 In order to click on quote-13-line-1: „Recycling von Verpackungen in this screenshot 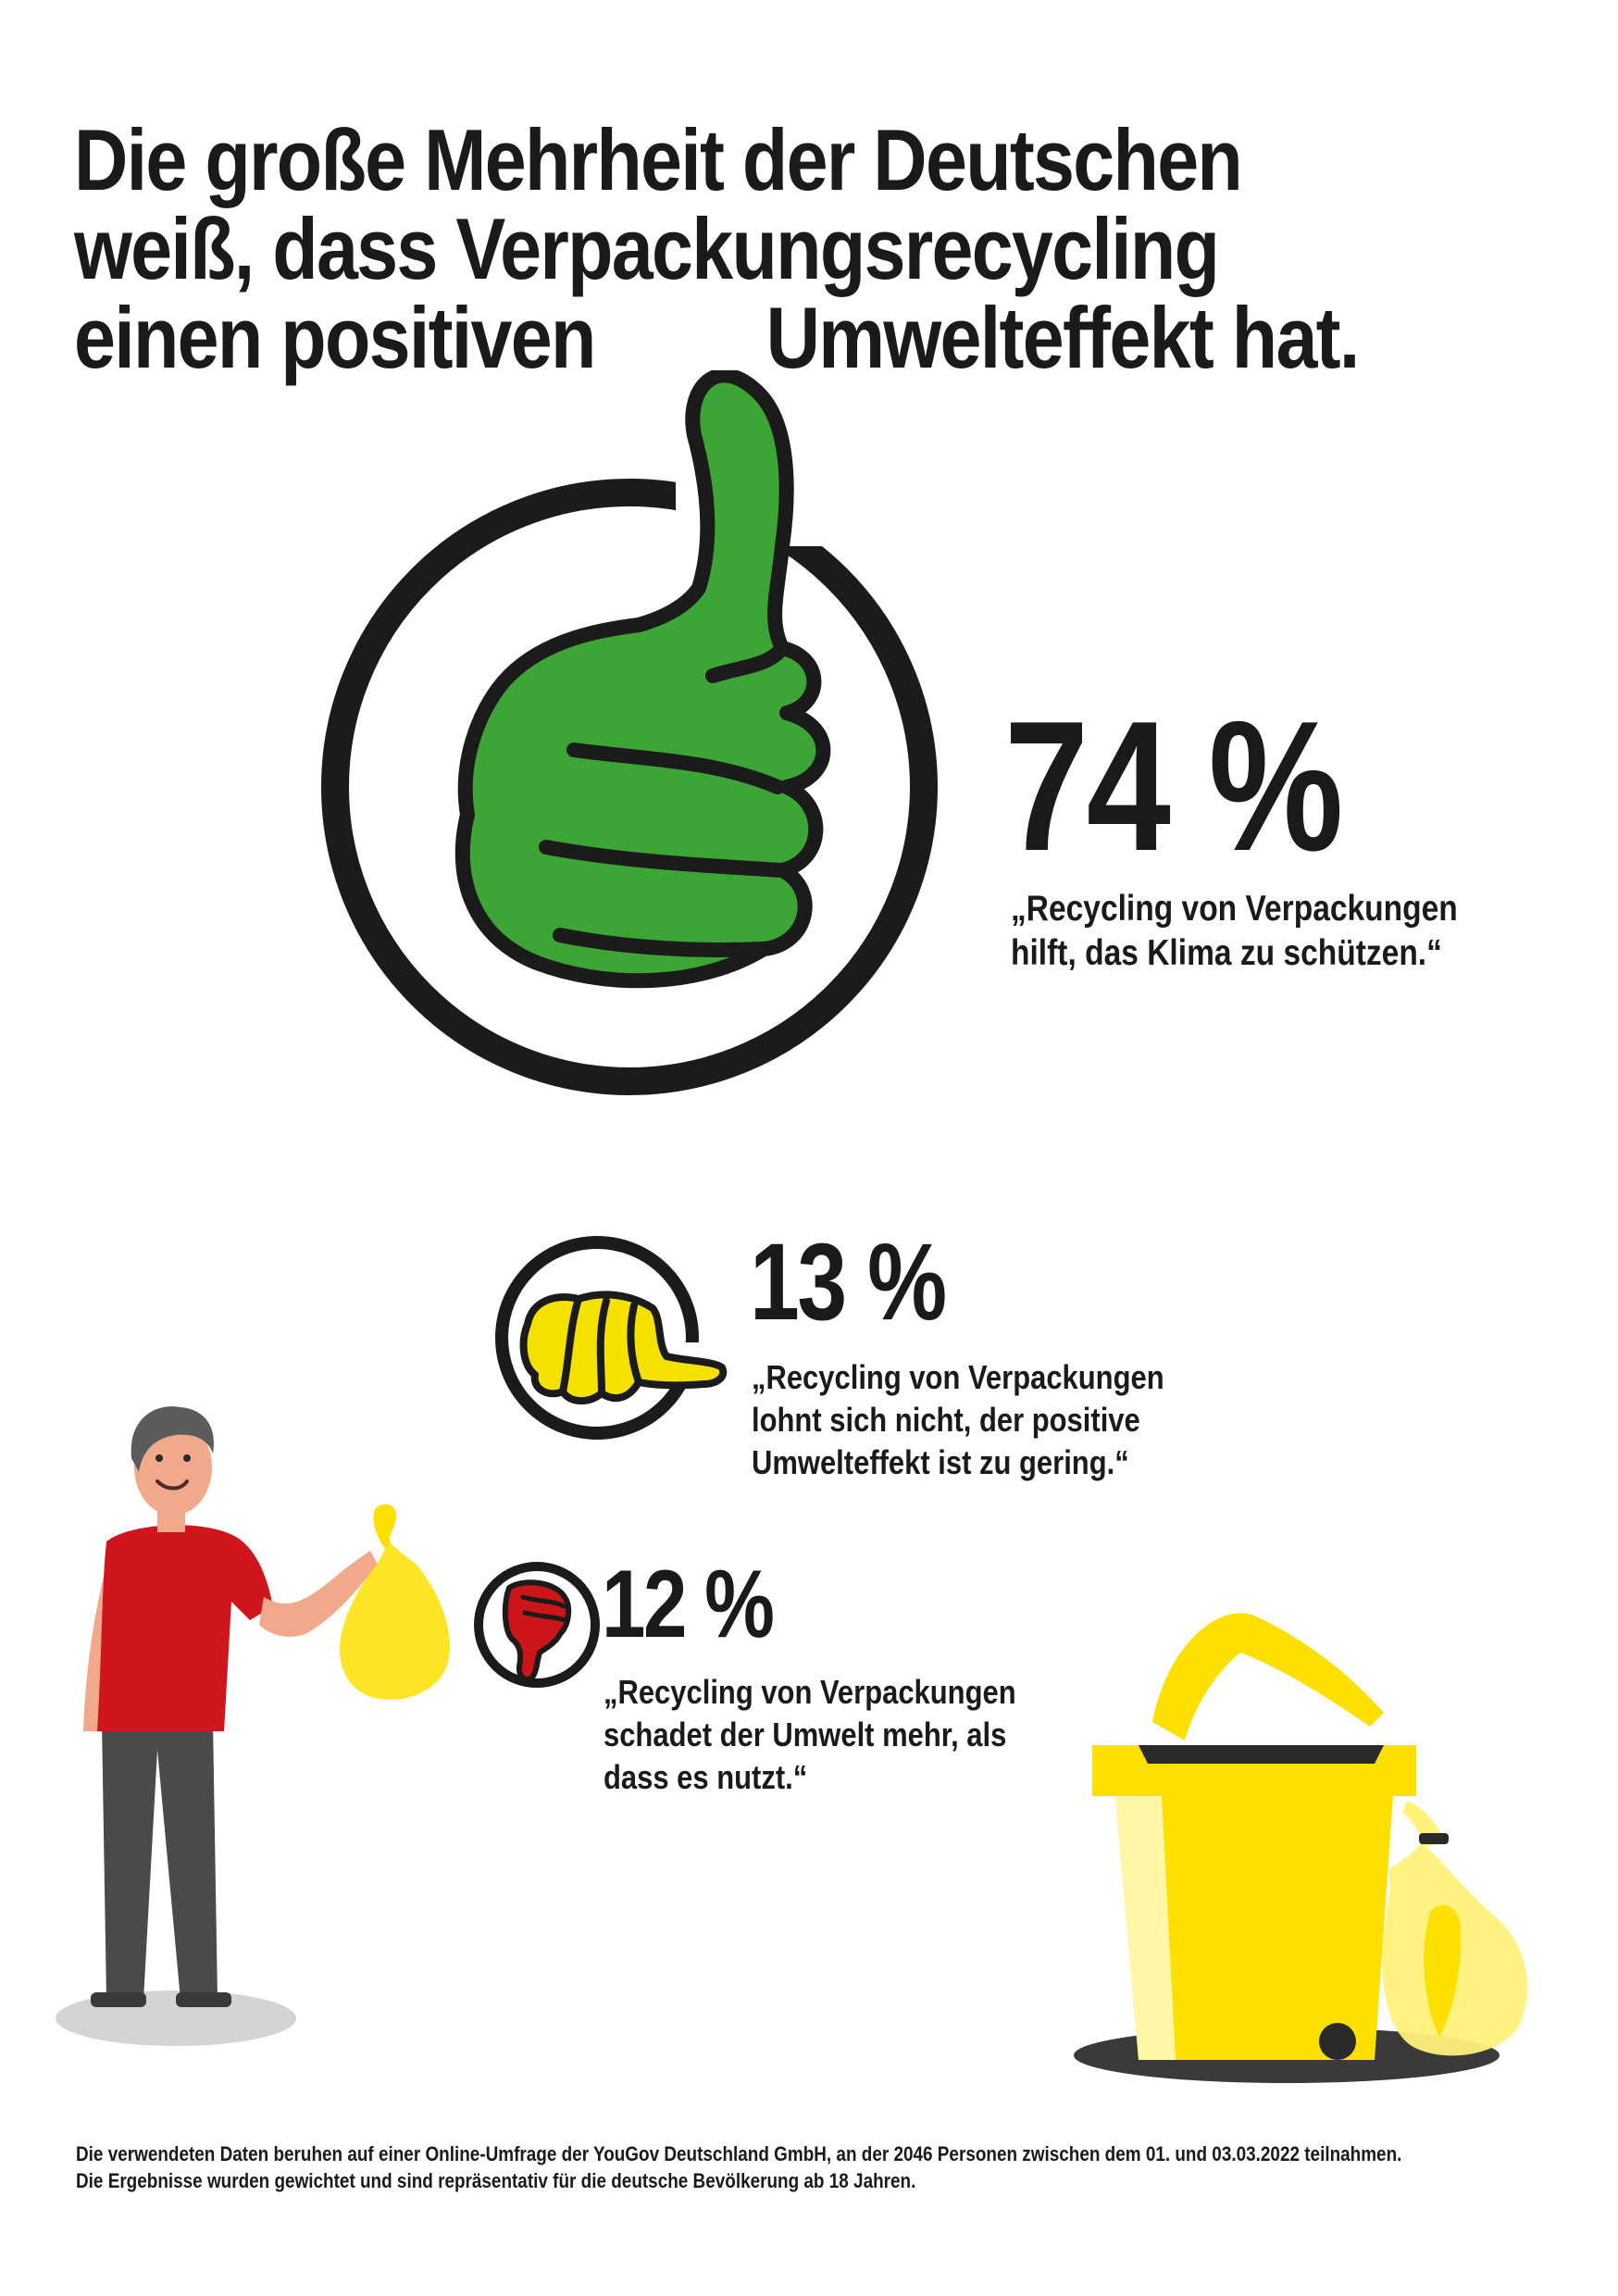, I will do `click(958, 1377)`.